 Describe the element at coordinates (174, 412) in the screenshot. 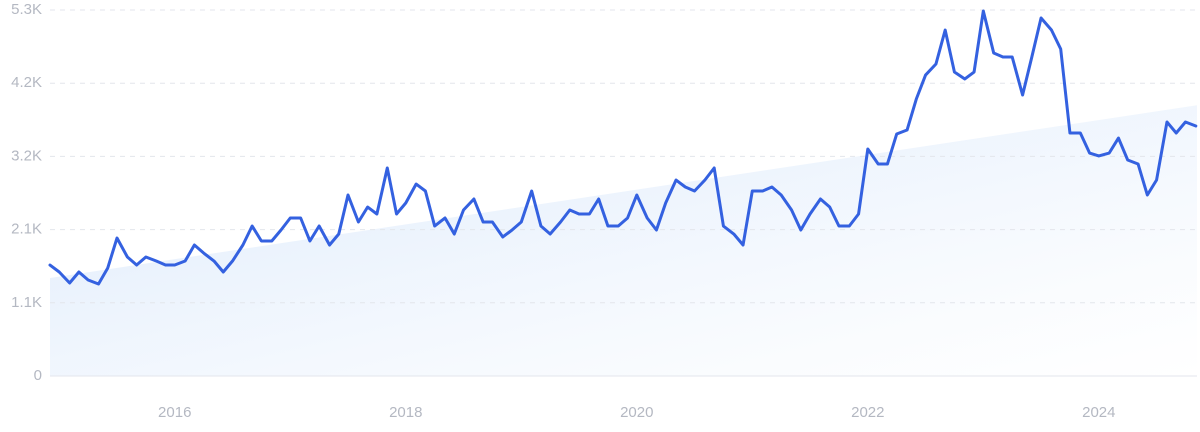

I see `x-tick-label: 2016` at that location.